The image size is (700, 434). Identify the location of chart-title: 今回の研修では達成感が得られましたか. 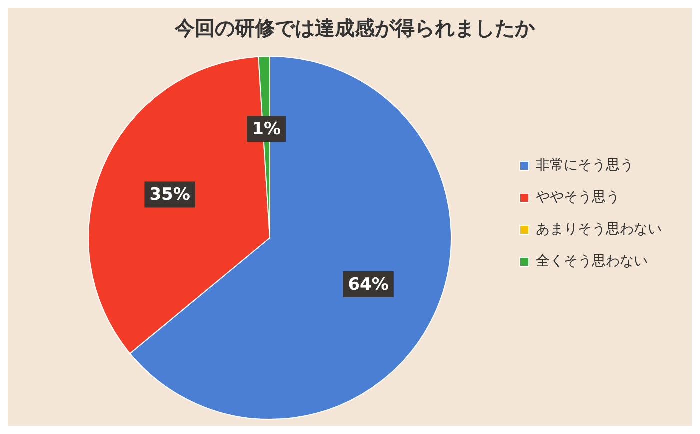
(355, 28).